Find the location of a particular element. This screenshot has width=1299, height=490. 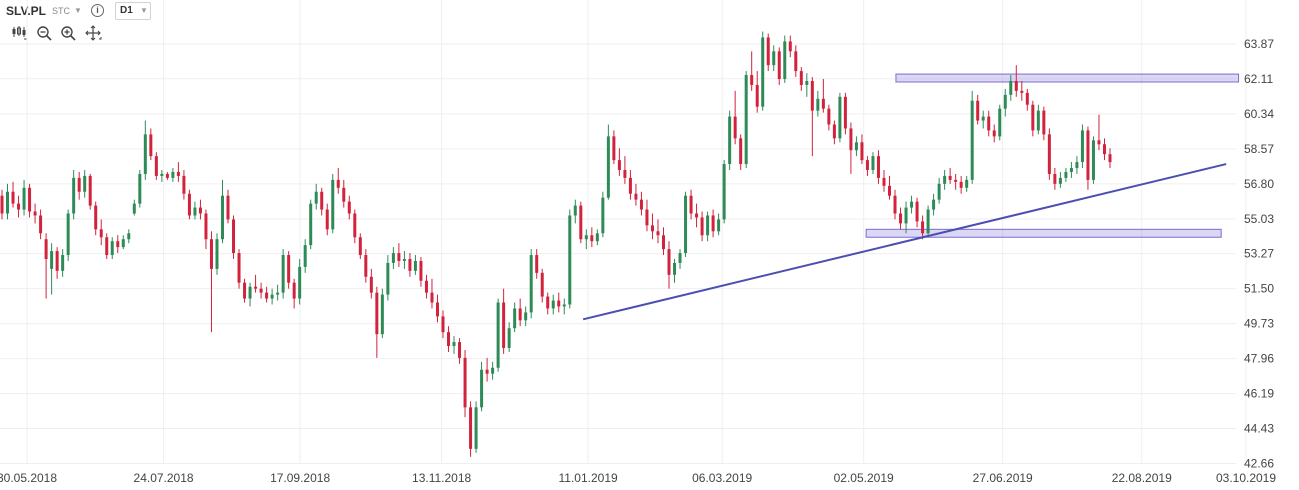

move-cross-icon is located at coordinates (93, 33).